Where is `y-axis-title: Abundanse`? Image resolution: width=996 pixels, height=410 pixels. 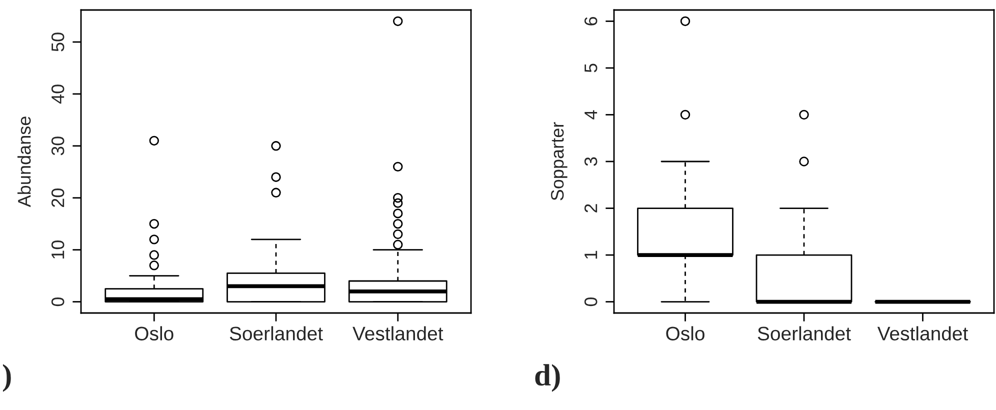 y-axis-title: Abundanse is located at coordinates (24, 162).